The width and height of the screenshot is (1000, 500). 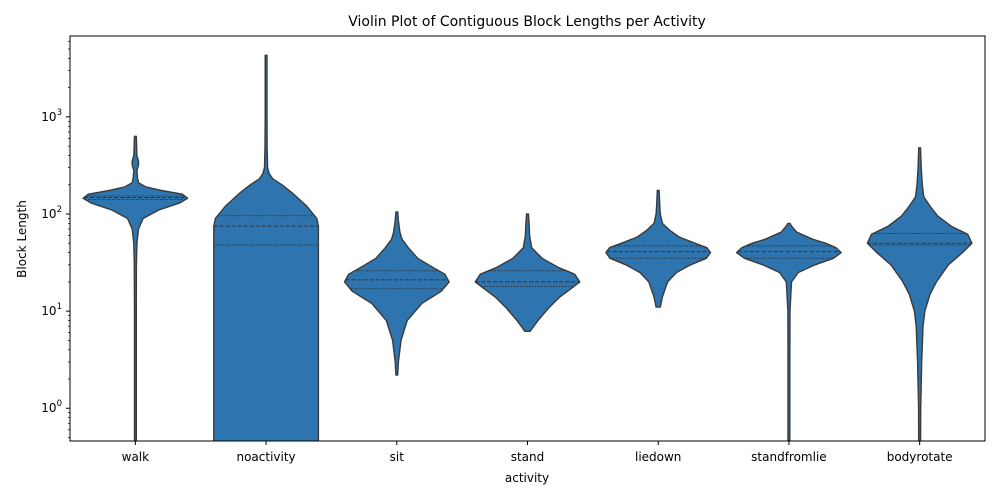 What do you see at coordinates (527, 478) in the screenshot?
I see `x-axis-label: activity` at bounding box center [527, 478].